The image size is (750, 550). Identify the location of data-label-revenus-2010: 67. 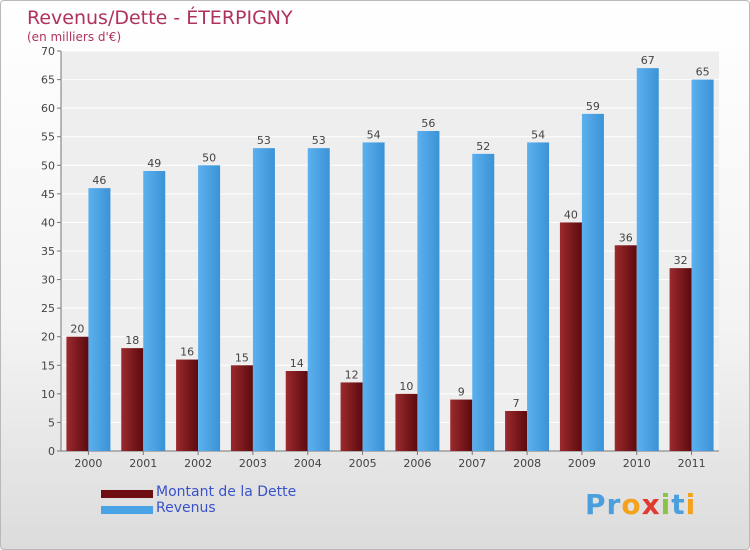
(648, 60).